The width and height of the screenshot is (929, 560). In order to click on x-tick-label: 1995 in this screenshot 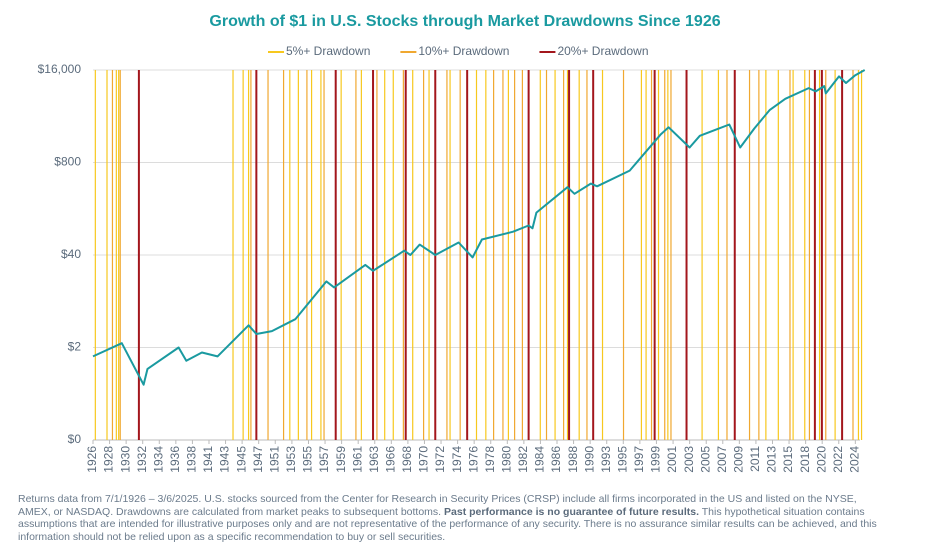, I will do `click(622, 459)`.